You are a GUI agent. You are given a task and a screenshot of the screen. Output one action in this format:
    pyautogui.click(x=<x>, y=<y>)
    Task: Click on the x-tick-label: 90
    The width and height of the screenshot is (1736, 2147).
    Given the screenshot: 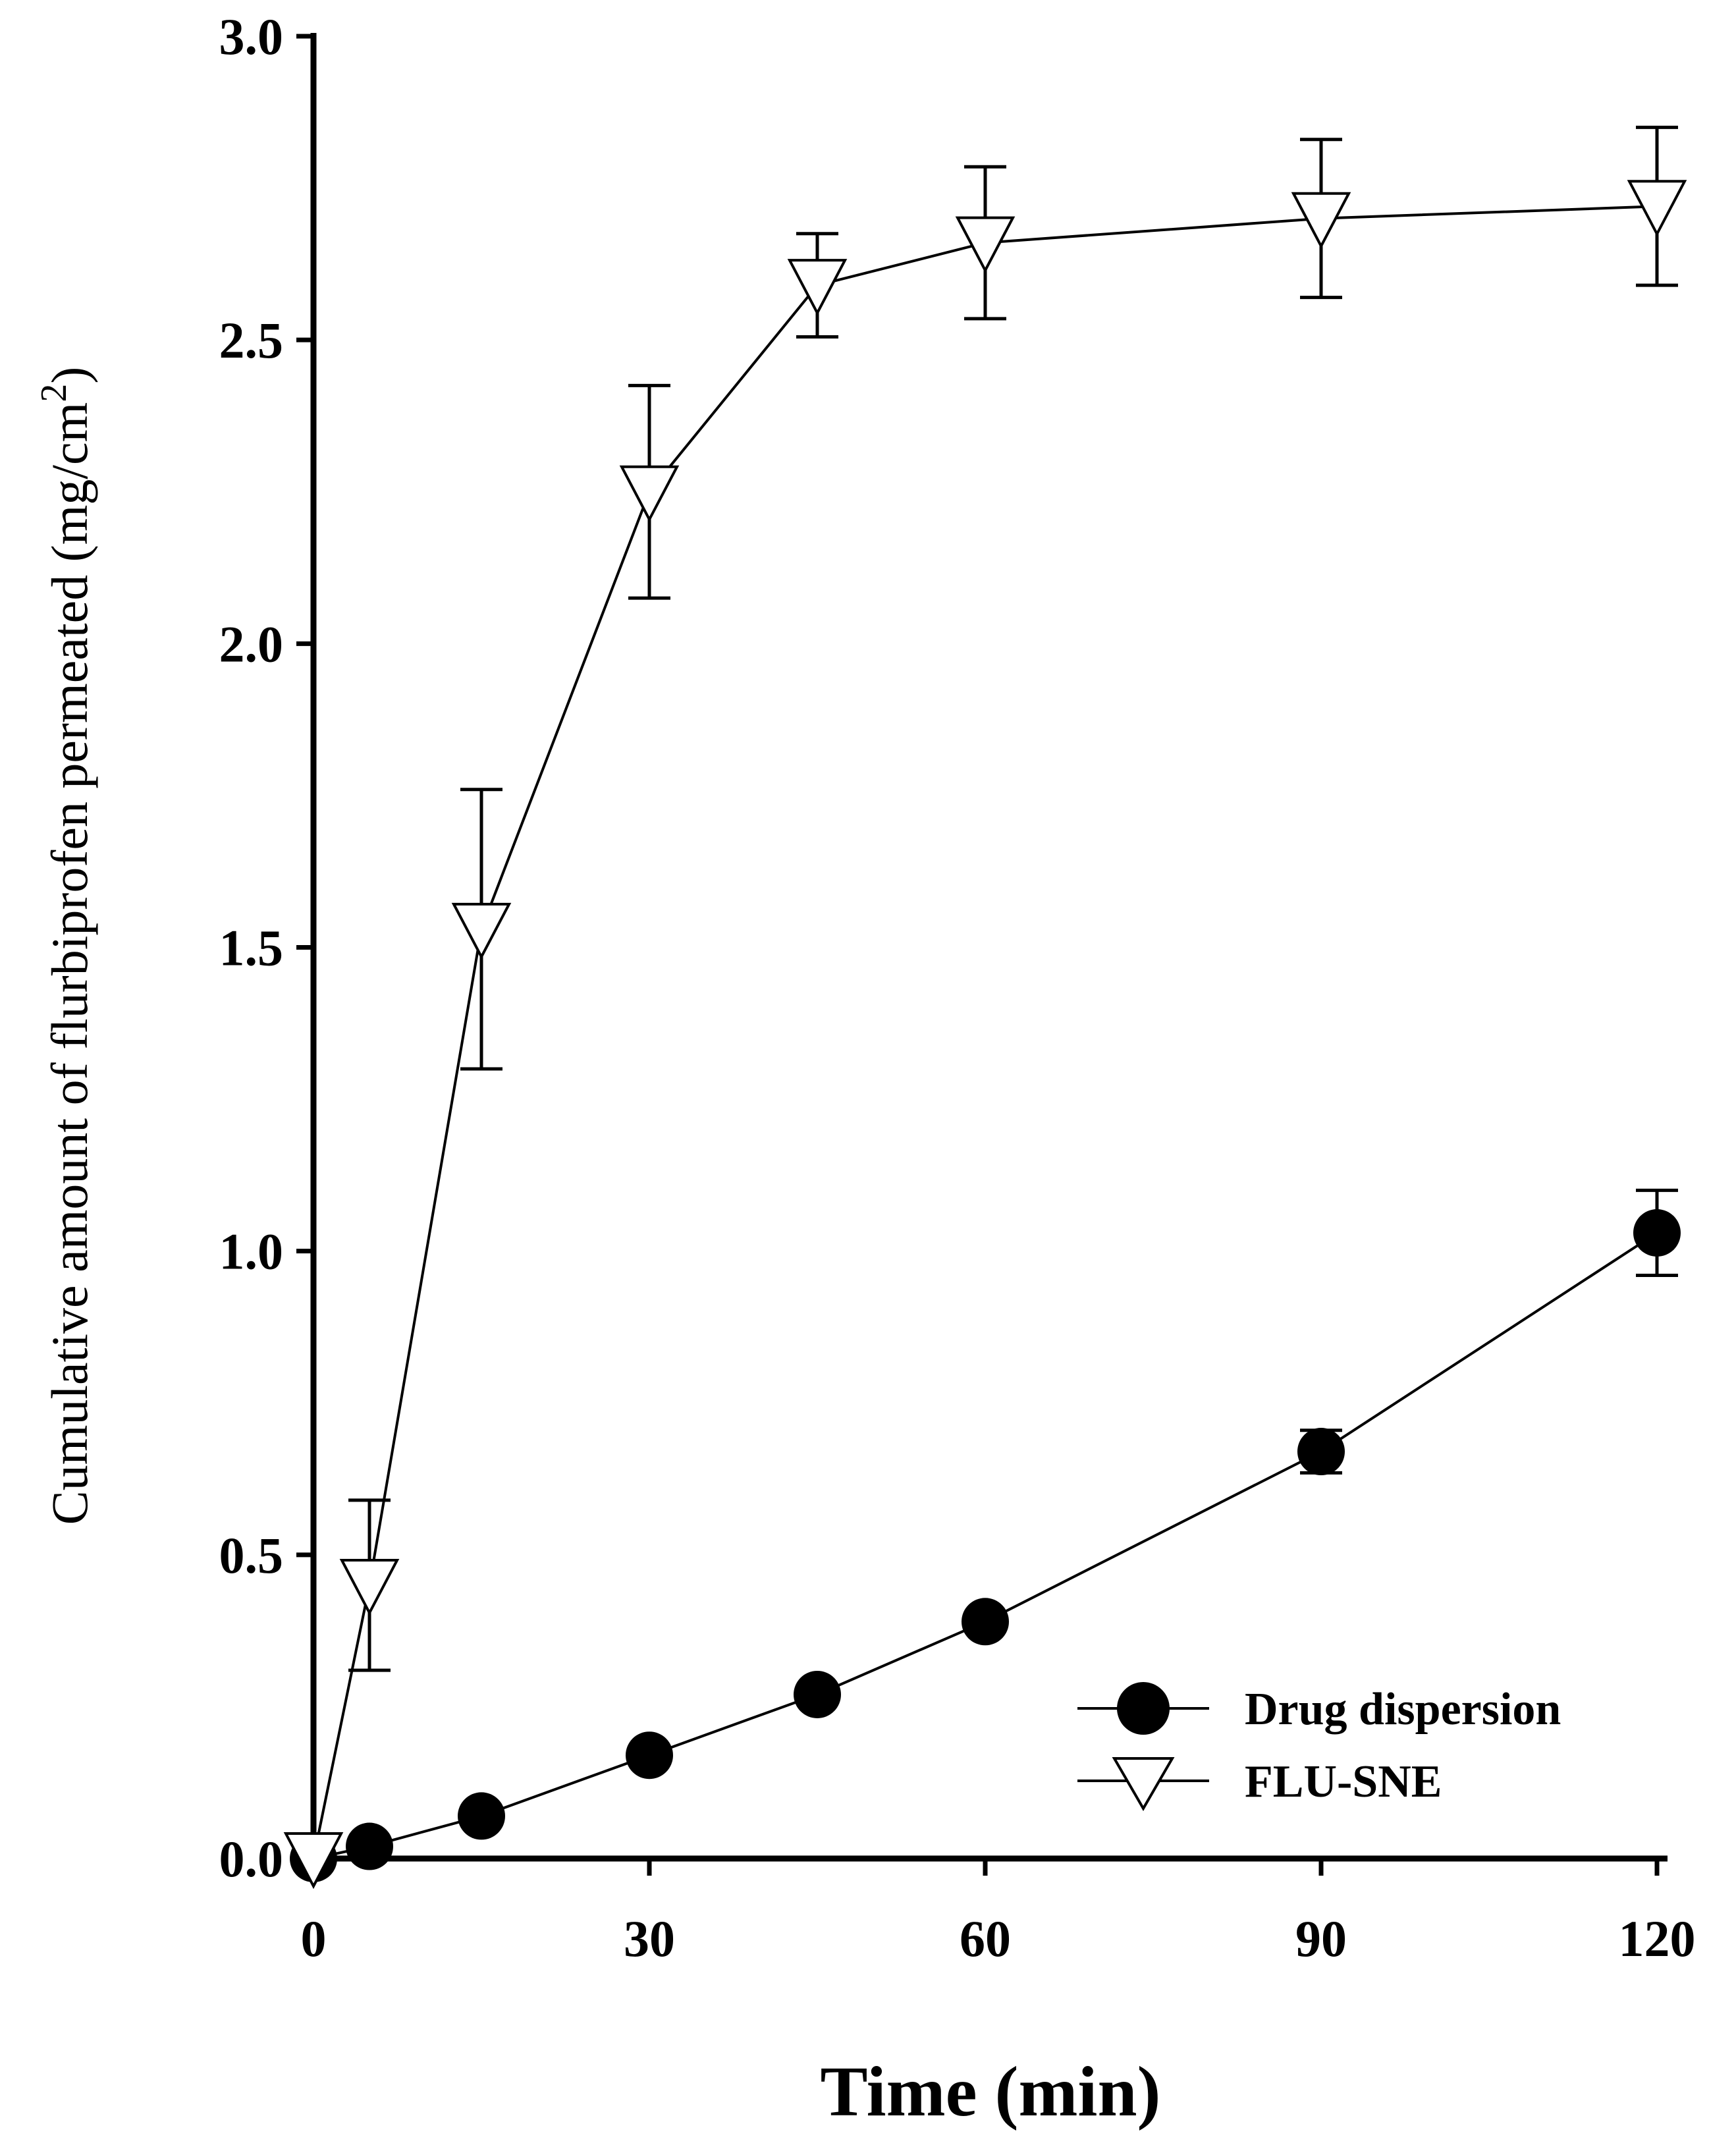 What is the action you would take?
    pyautogui.click(x=1321, y=1938)
    